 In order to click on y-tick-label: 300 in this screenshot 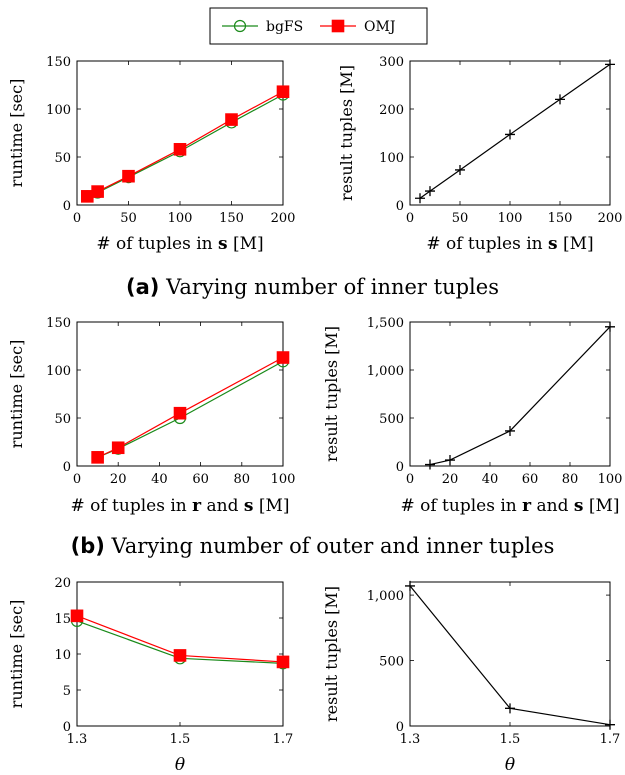, I will do `click(391, 62)`.